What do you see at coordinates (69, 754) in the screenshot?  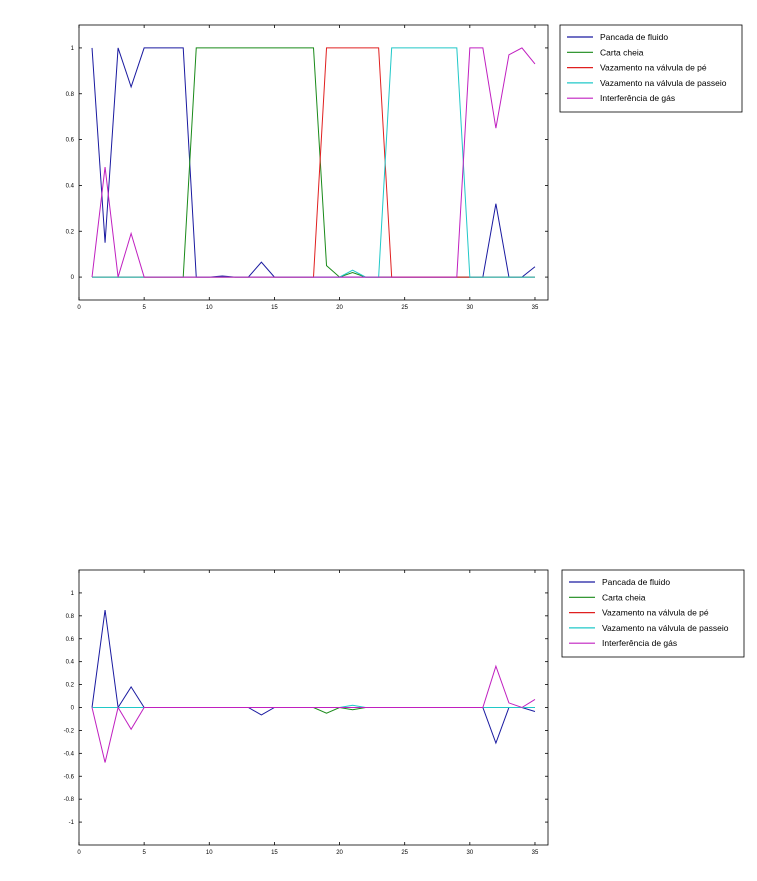 I see `y-tick-label: -0.4` at bounding box center [69, 754].